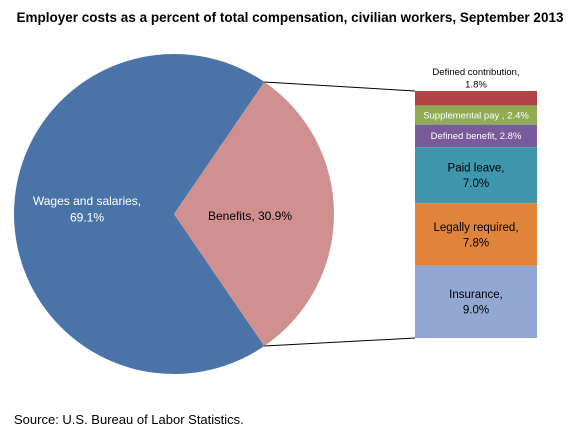 The width and height of the screenshot is (580, 431). Describe the element at coordinates (340, 86) in the screenshot. I see `connector-line-top` at that location.